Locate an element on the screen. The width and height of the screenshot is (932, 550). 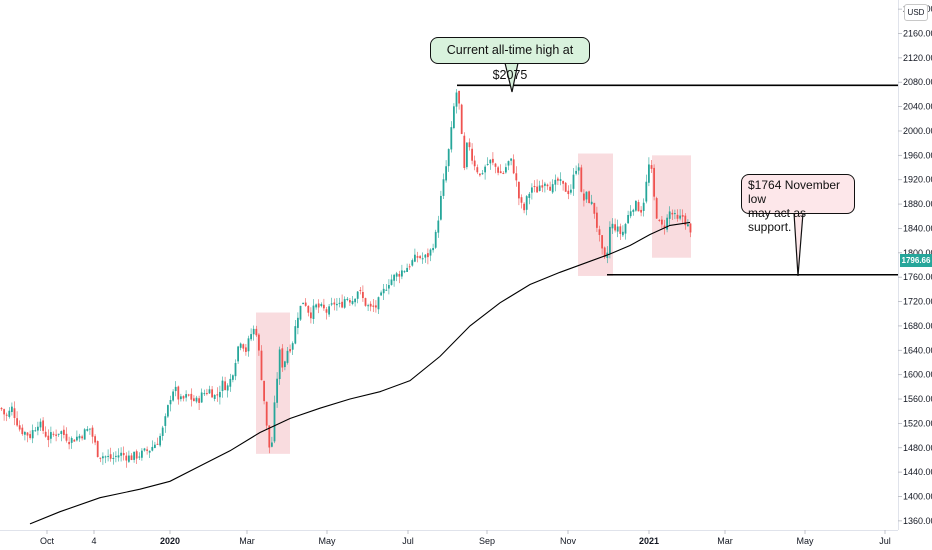
y-tick-label: 1720.00 is located at coordinates (917, 302).